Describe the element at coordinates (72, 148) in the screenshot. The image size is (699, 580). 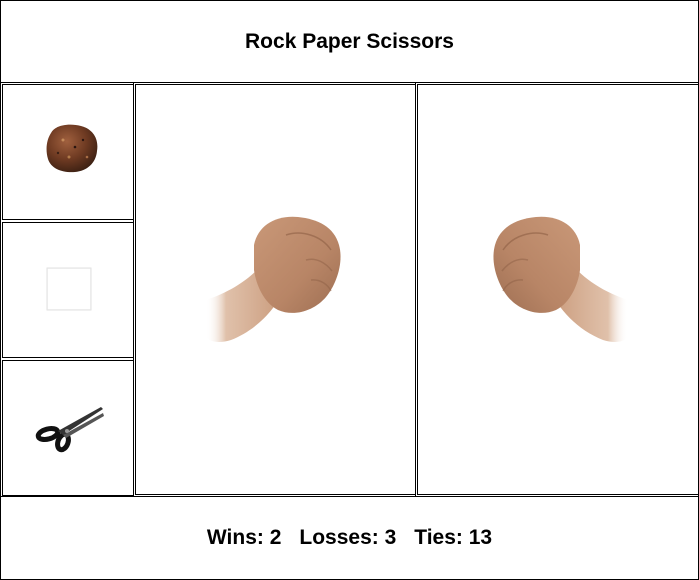
I see `rock-icon` at that location.